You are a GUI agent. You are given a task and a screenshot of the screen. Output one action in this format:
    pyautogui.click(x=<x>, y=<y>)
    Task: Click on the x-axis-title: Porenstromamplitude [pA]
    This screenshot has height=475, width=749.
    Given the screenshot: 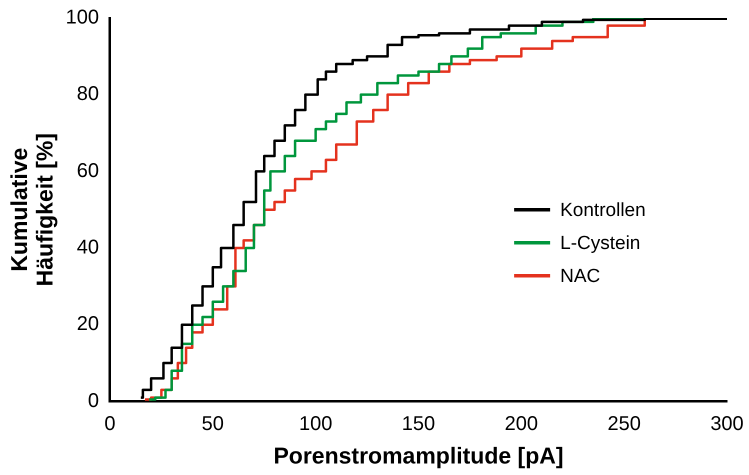 What is the action you would take?
    pyautogui.click(x=418, y=455)
    